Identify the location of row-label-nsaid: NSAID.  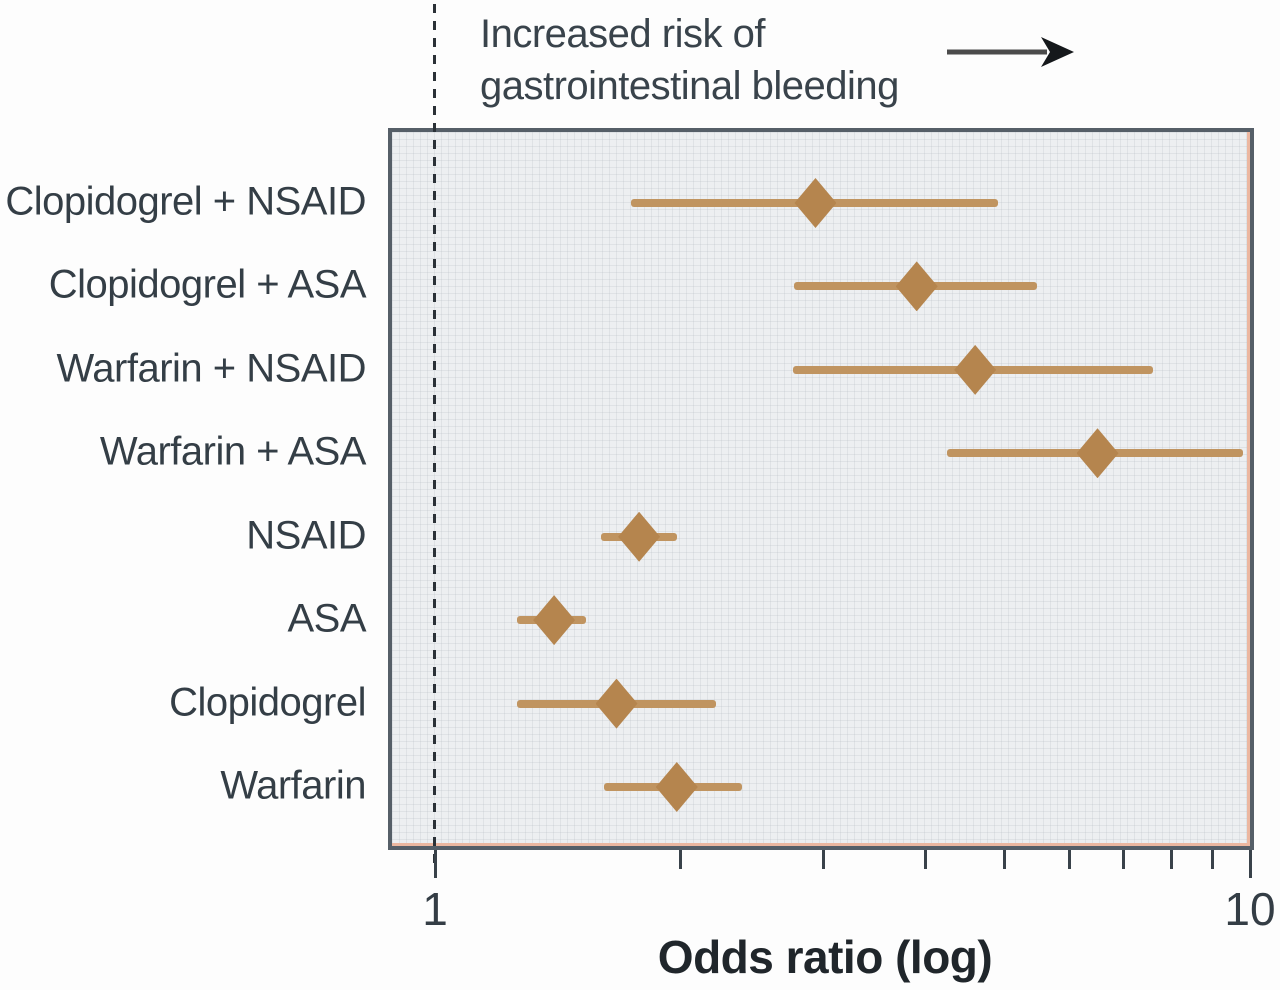
(306, 535).